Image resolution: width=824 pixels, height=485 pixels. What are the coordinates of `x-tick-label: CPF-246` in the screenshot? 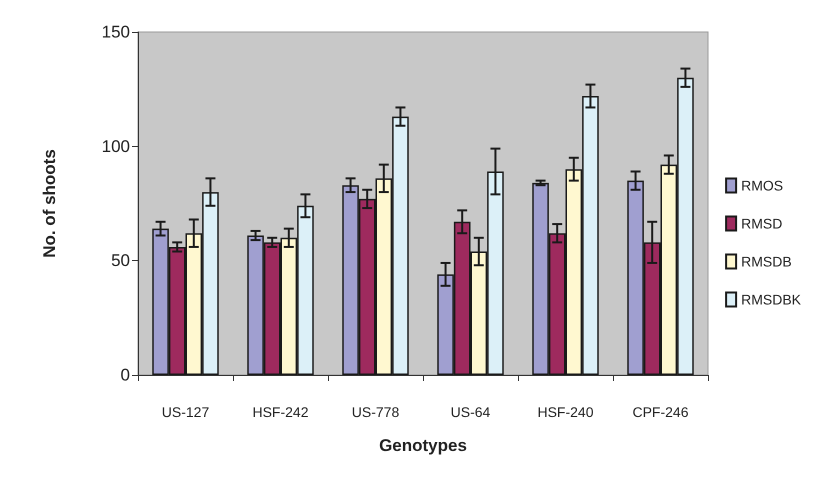 It's located at (660, 412).